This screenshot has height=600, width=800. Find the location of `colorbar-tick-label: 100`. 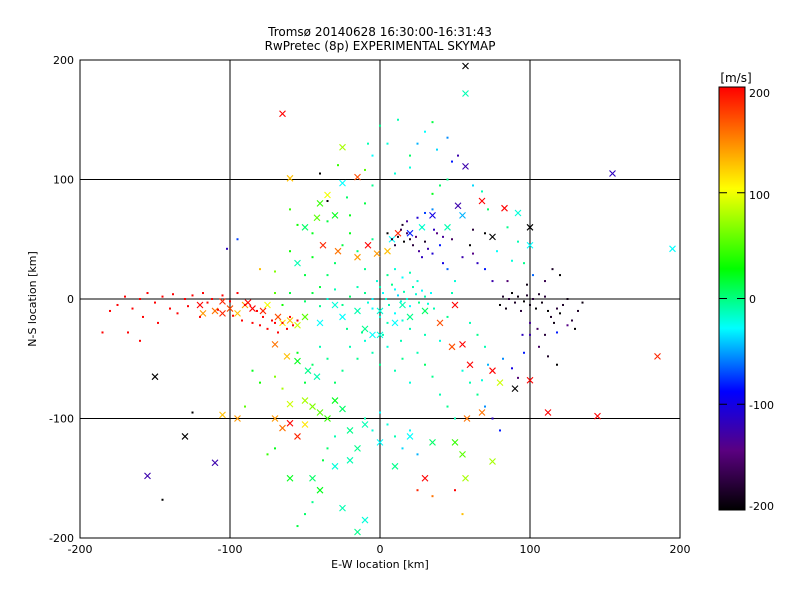

colorbar-tick-label: 100 is located at coordinates (759, 195).